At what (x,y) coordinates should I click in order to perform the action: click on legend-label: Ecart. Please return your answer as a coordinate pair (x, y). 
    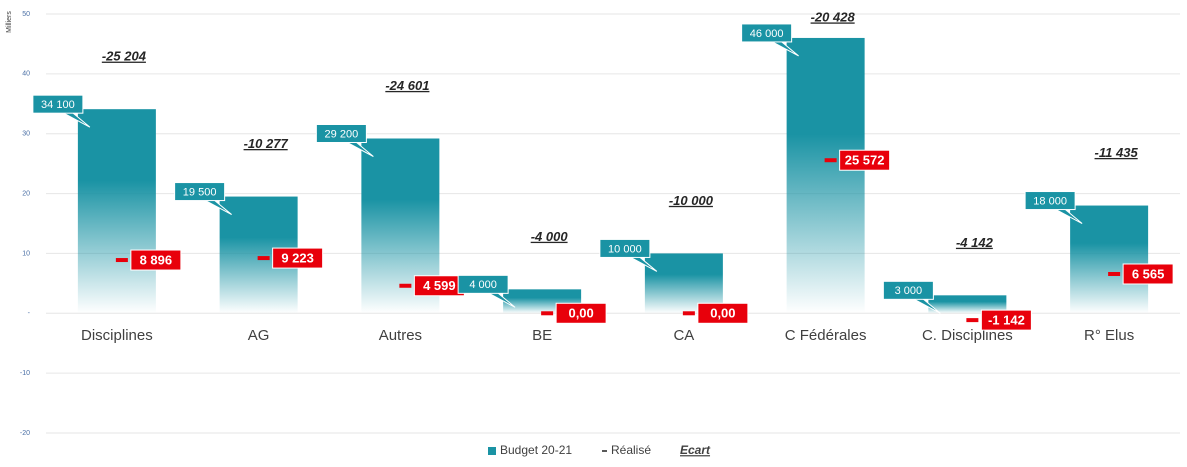
    Looking at the image, I should click on (695, 450).